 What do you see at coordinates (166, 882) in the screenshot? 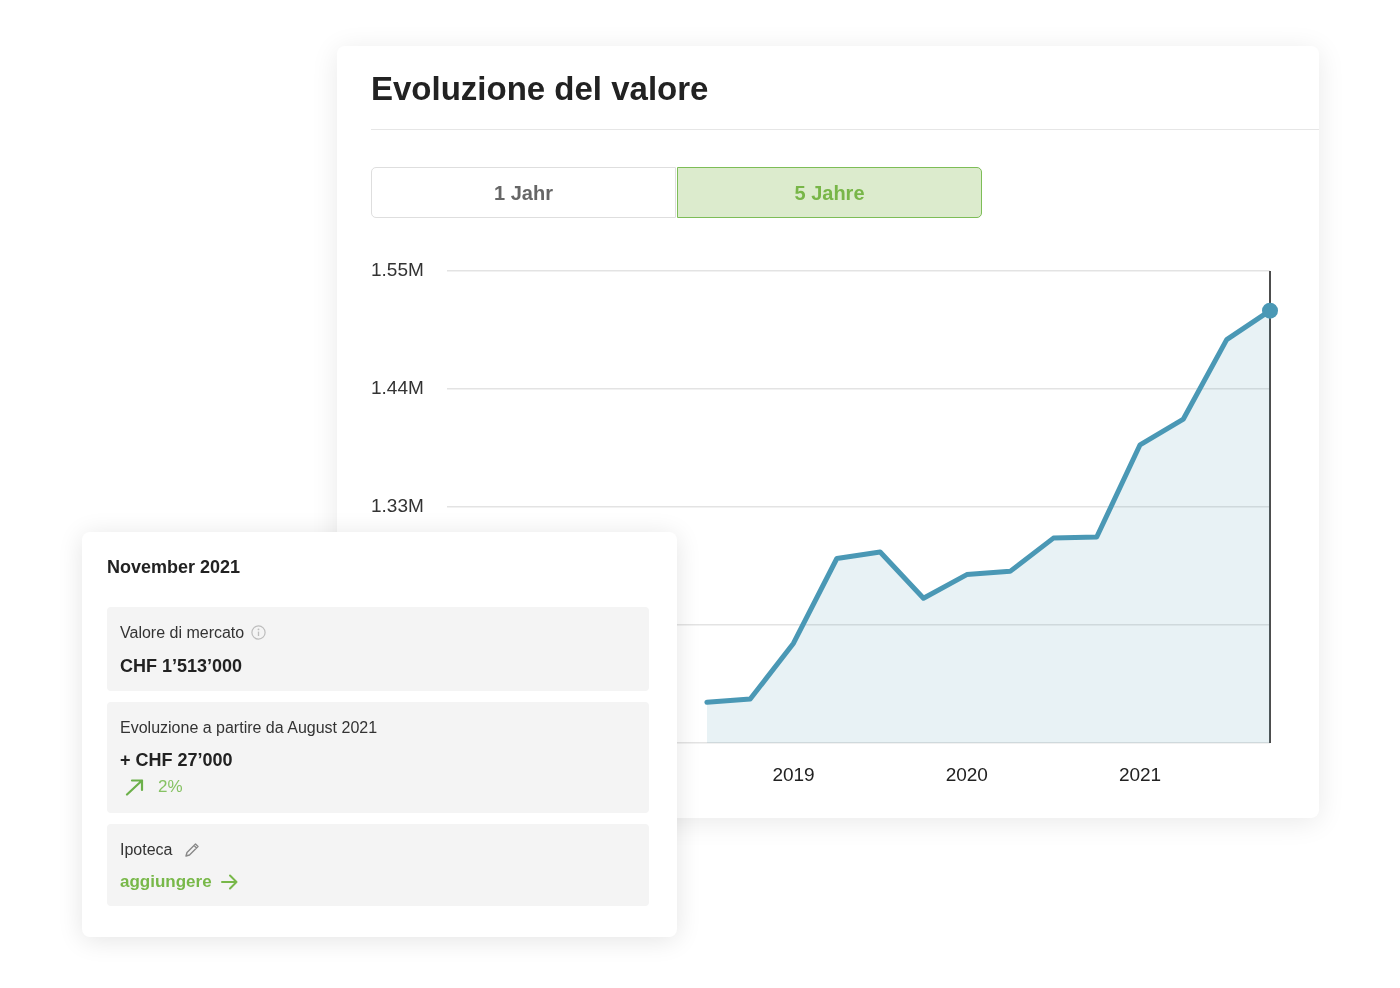
I see `text: aggiungere` at bounding box center [166, 882].